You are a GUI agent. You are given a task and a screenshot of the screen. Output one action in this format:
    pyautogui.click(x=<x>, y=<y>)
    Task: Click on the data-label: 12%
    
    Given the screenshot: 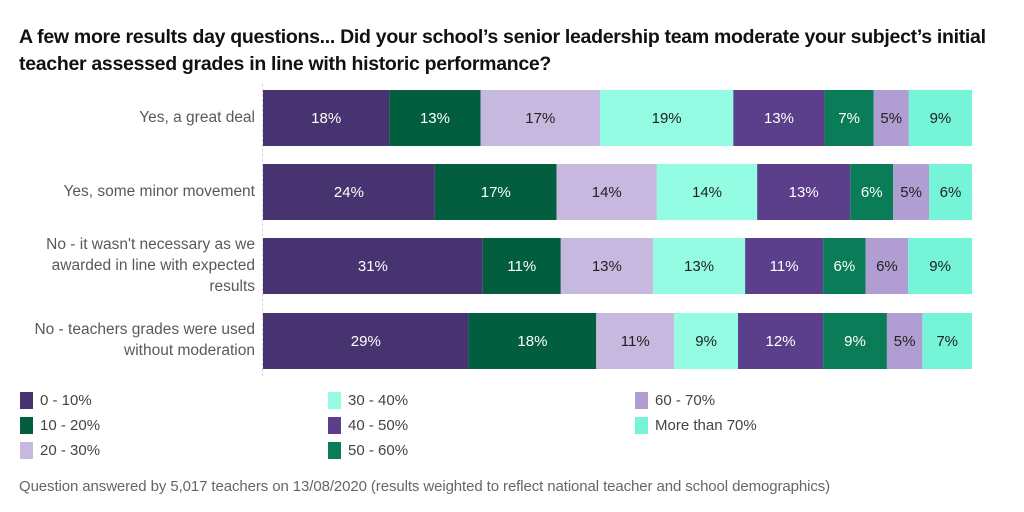 What is the action you would take?
    pyautogui.click(x=781, y=341)
    